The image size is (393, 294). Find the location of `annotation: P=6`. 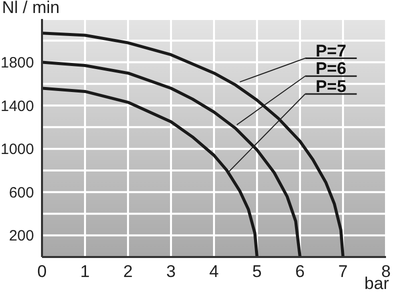

annotation: P=6 is located at coordinates (331, 68).